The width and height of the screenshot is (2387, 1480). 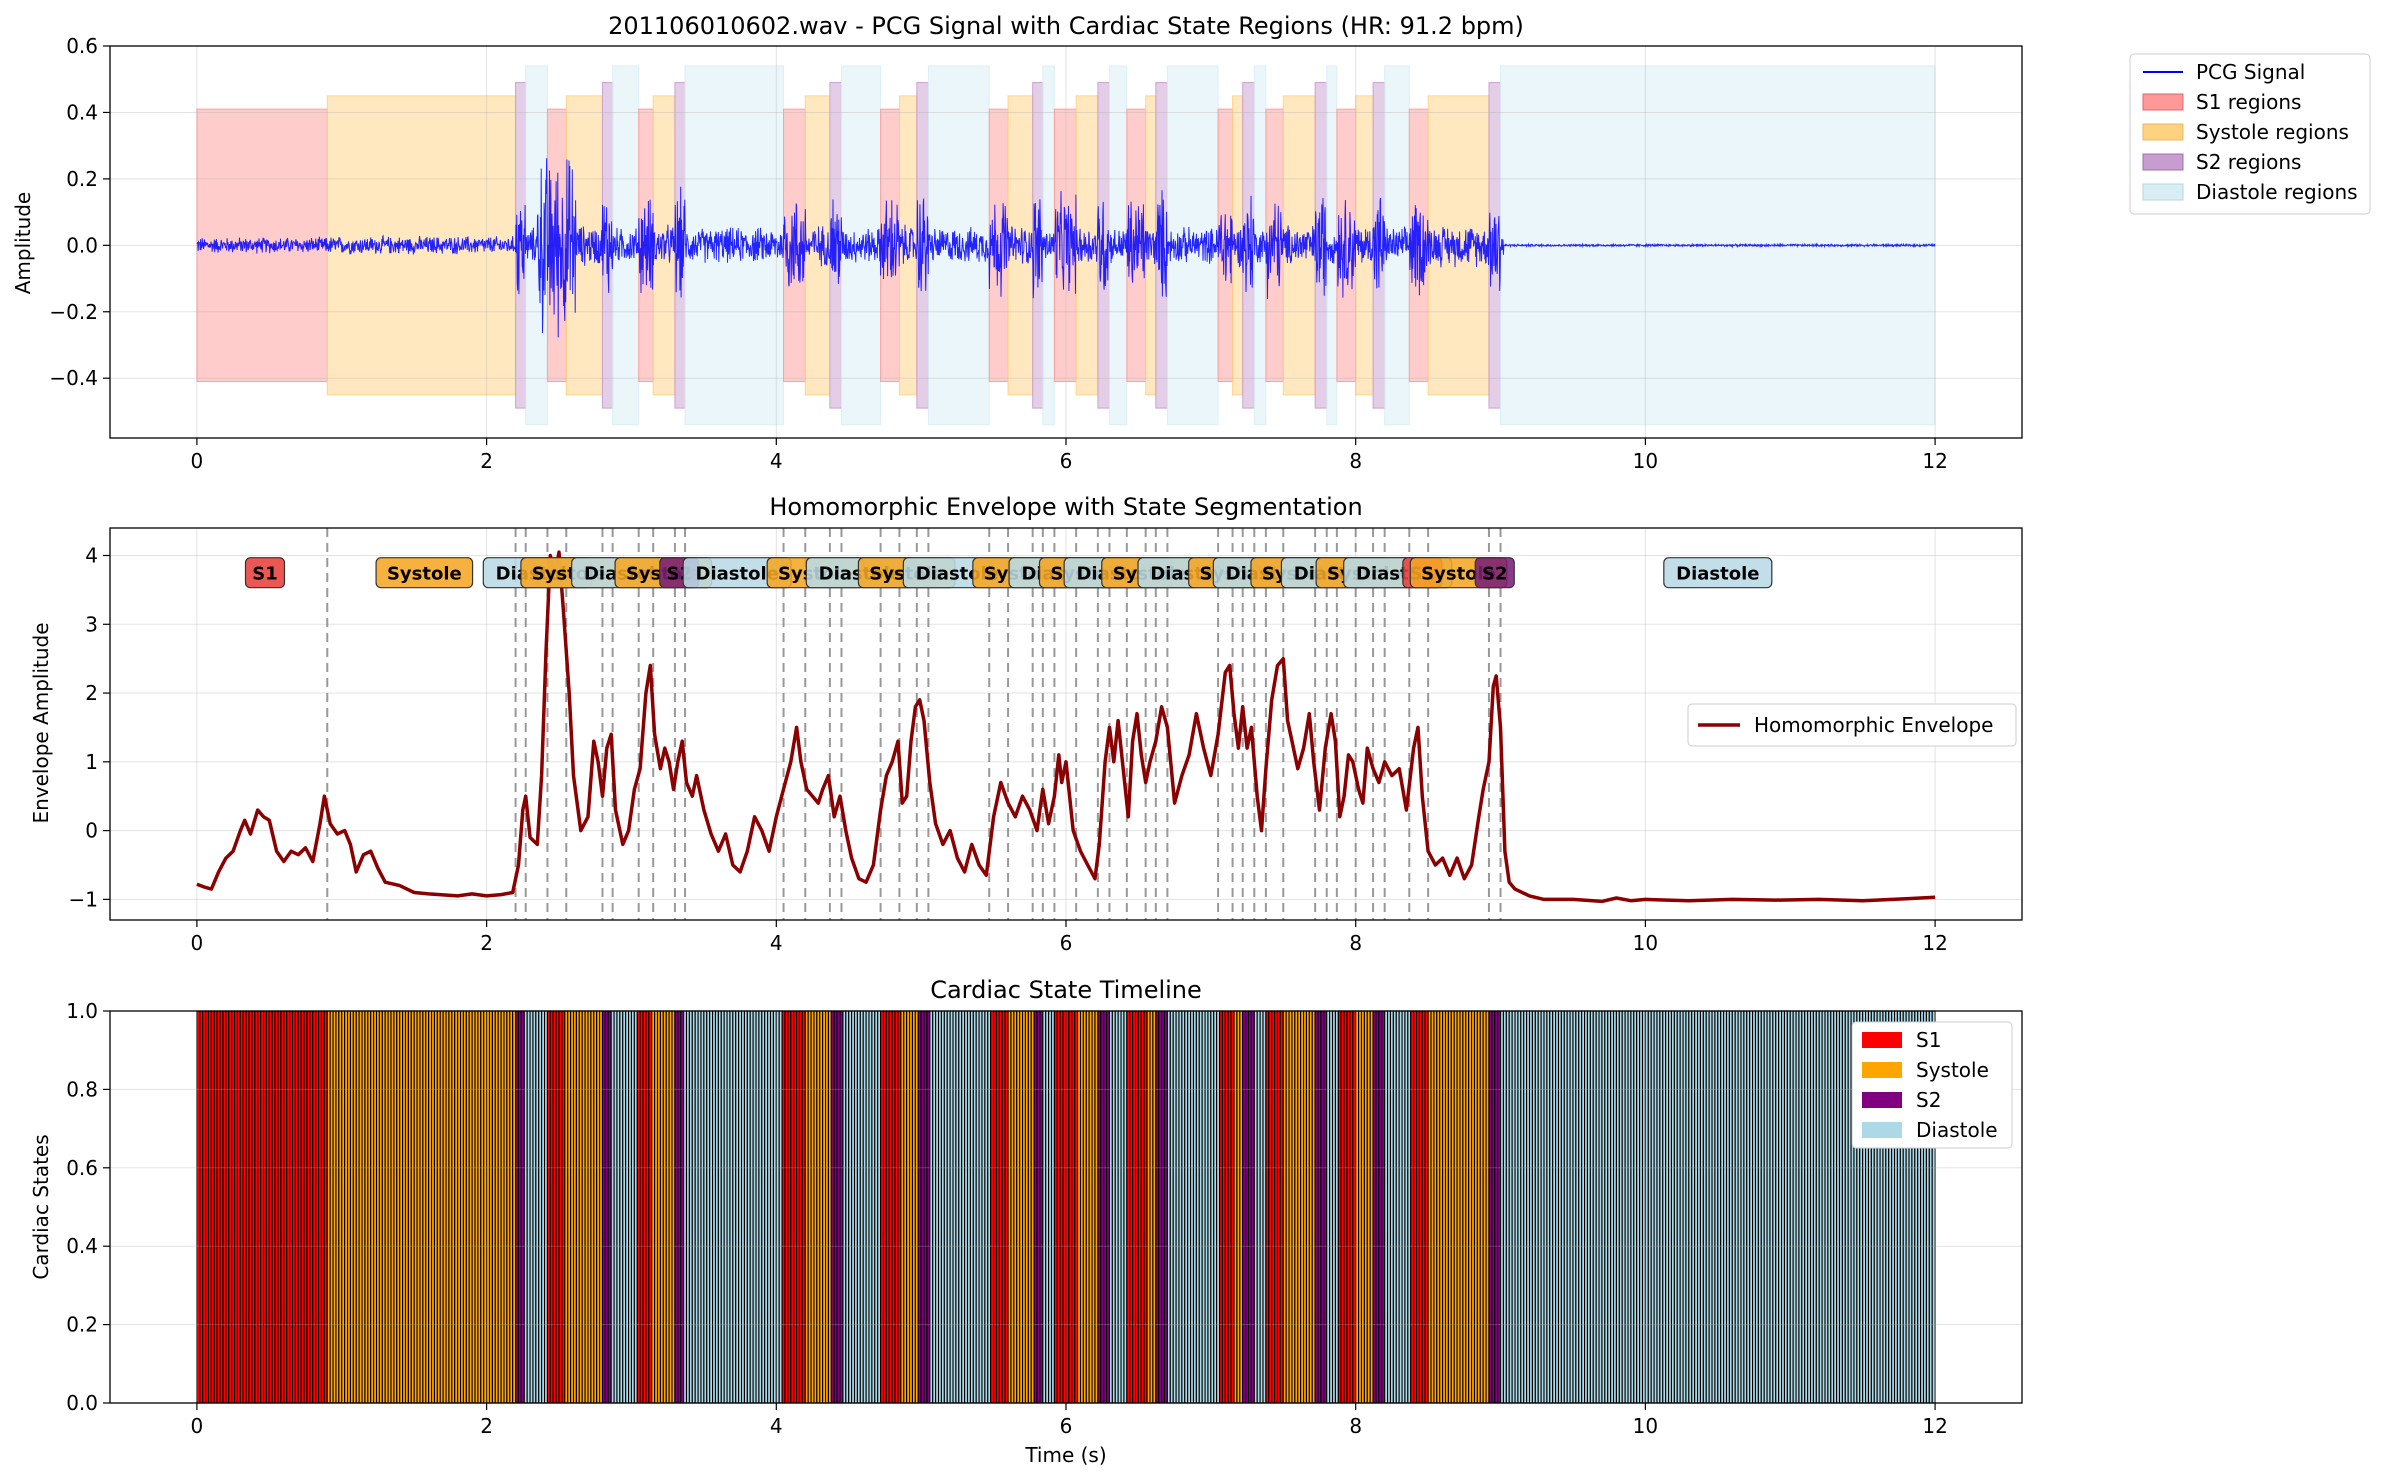 I want to click on state-label: Systole, so click(x=424, y=573).